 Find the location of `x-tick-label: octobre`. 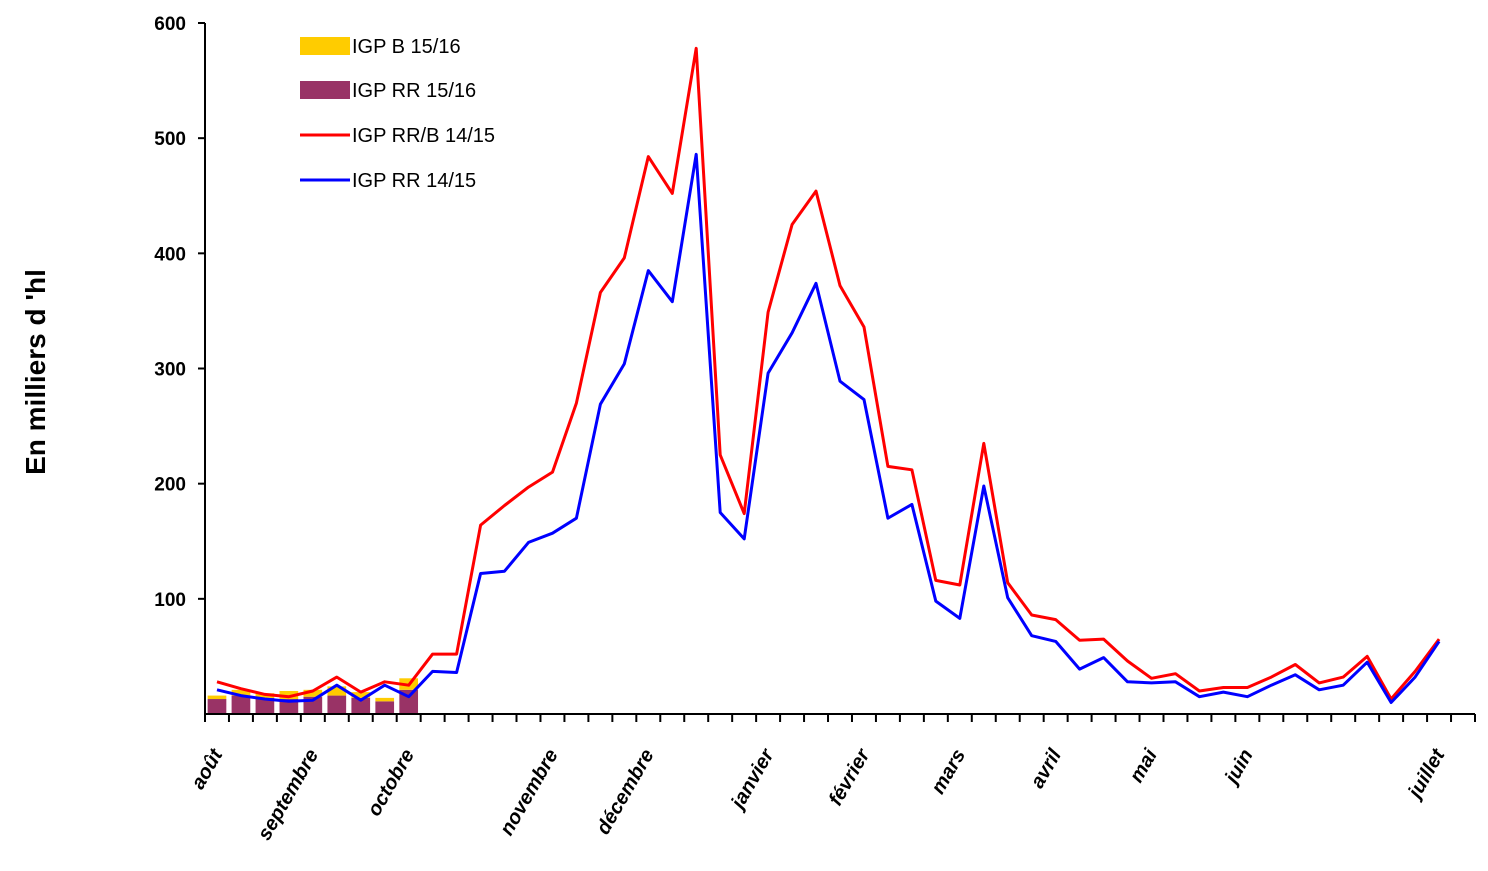

x-tick-label: octobre is located at coordinates (391, 783).